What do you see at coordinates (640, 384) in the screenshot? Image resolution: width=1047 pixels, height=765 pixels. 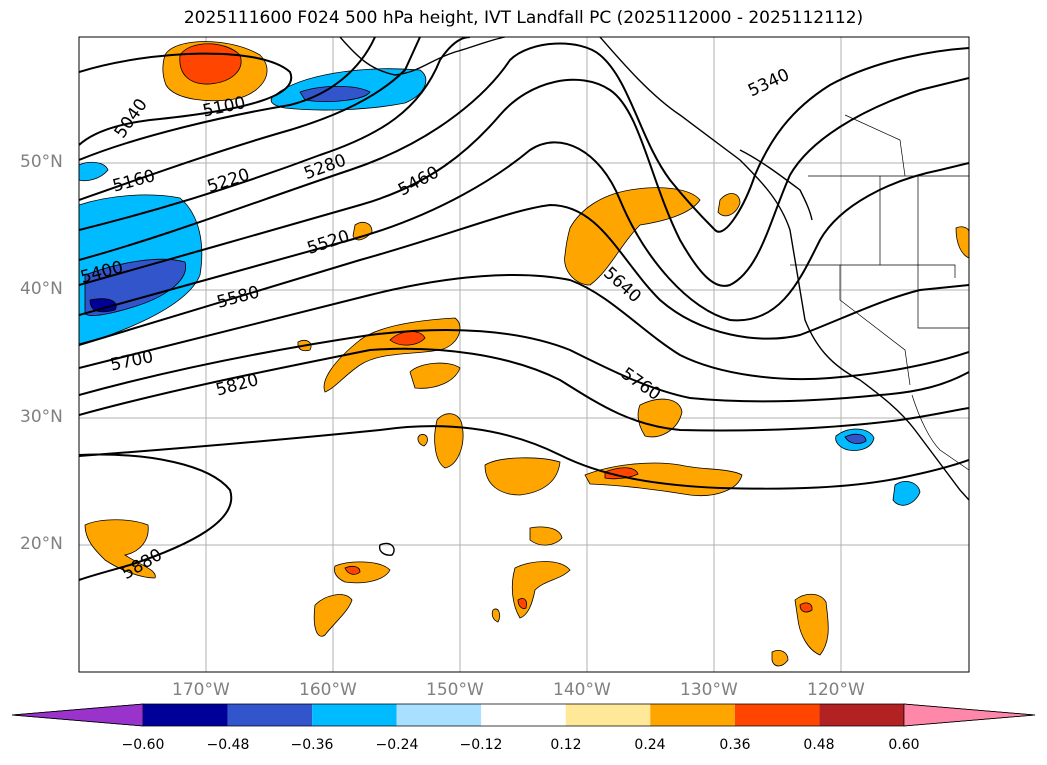 I see `contour-label: 5760` at bounding box center [640, 384].